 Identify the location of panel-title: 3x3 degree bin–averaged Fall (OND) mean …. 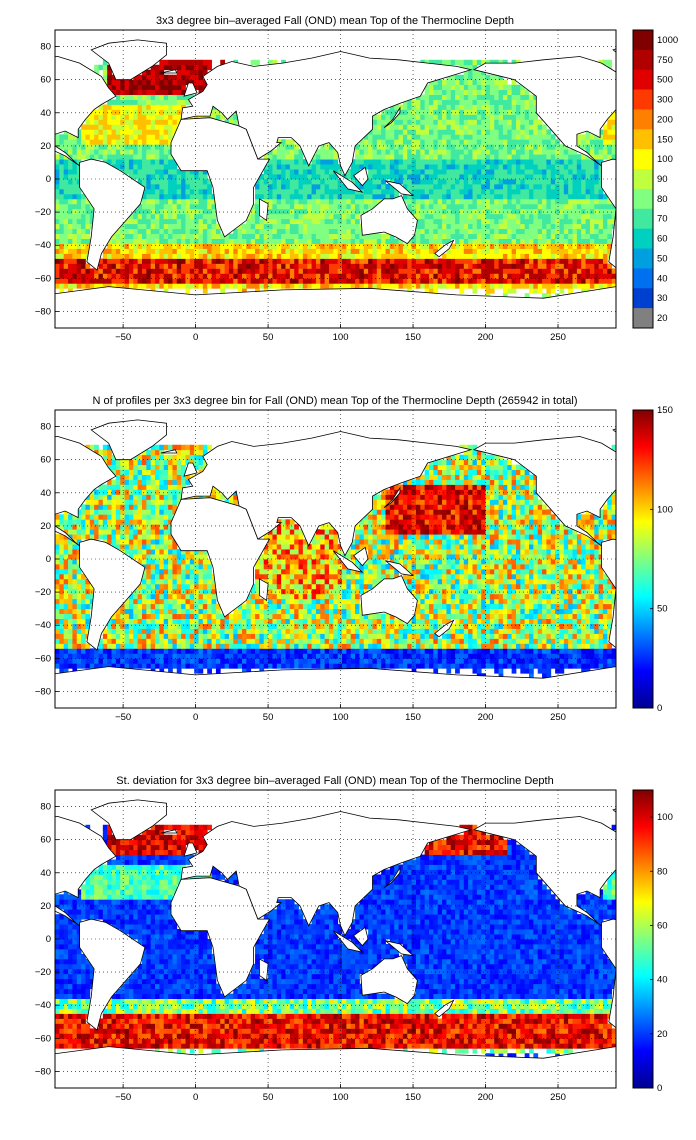
(335, 21).